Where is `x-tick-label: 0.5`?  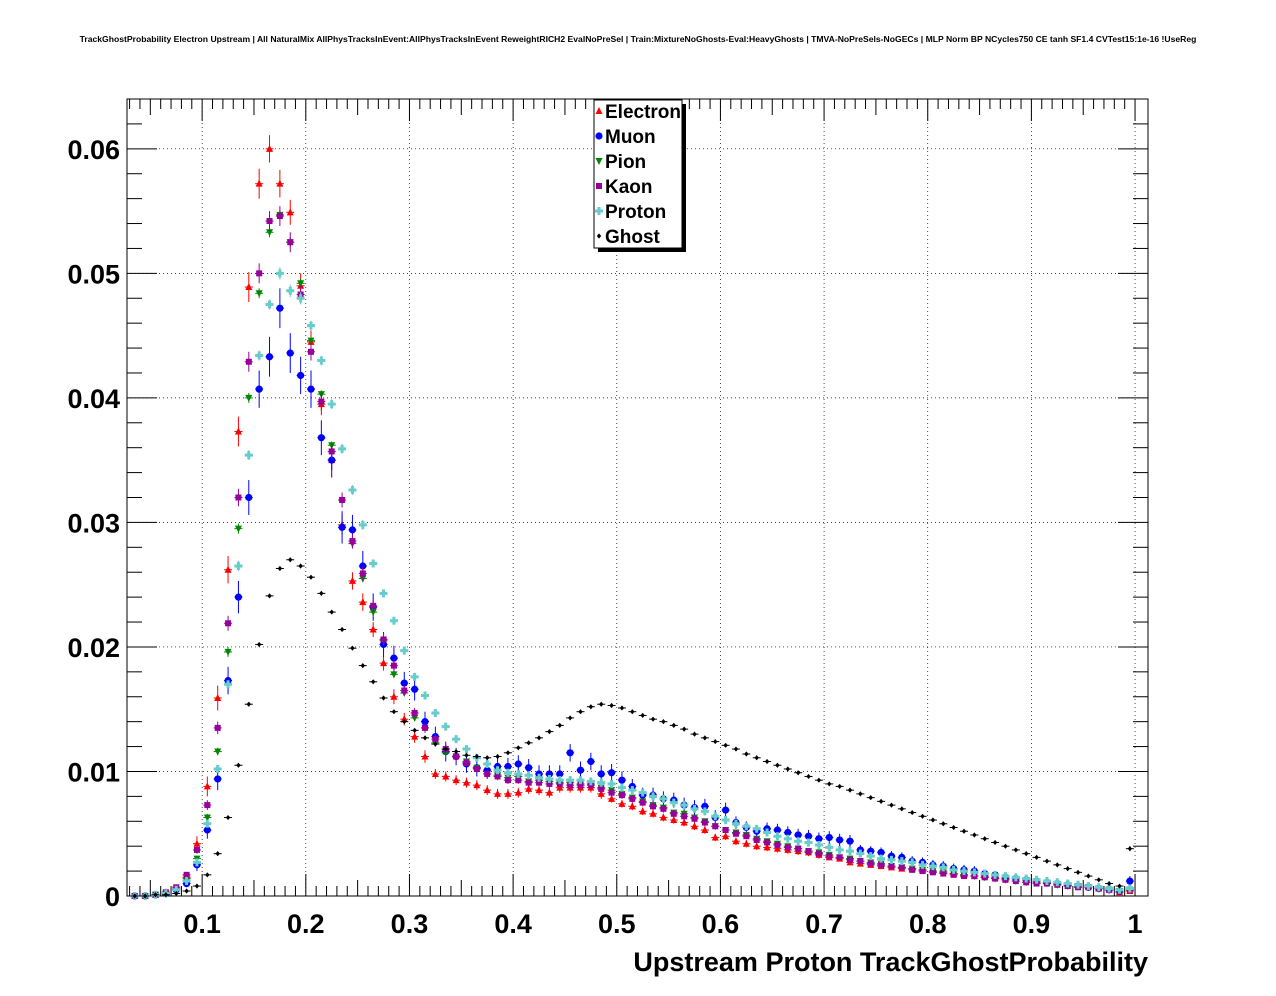
x-tick-label: 0.5 is located at coordinates (617, 924).